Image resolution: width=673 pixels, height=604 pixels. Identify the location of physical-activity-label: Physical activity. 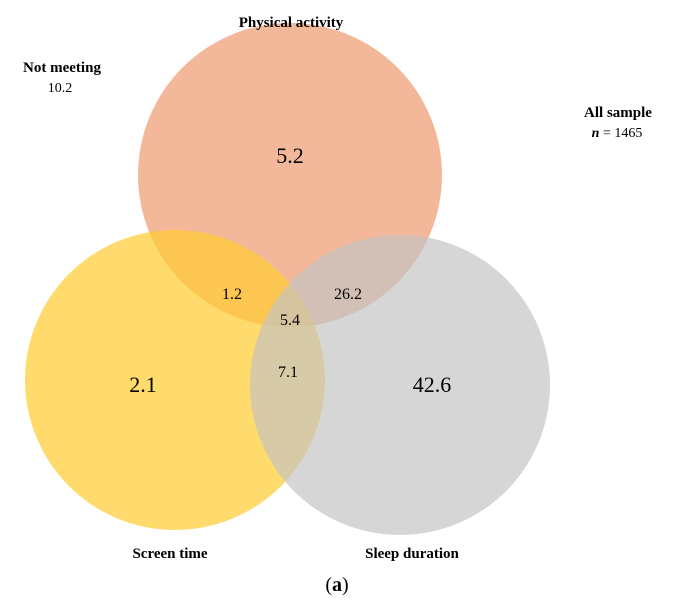
(291, 23).